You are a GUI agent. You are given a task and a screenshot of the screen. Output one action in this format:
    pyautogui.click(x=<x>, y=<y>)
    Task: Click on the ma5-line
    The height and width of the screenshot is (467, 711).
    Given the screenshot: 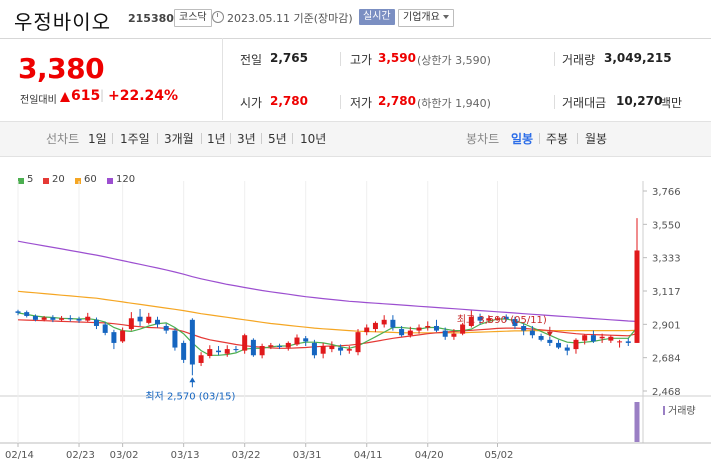 What is the action you would take?
    pyautogui.click(x=327, y=334)
    